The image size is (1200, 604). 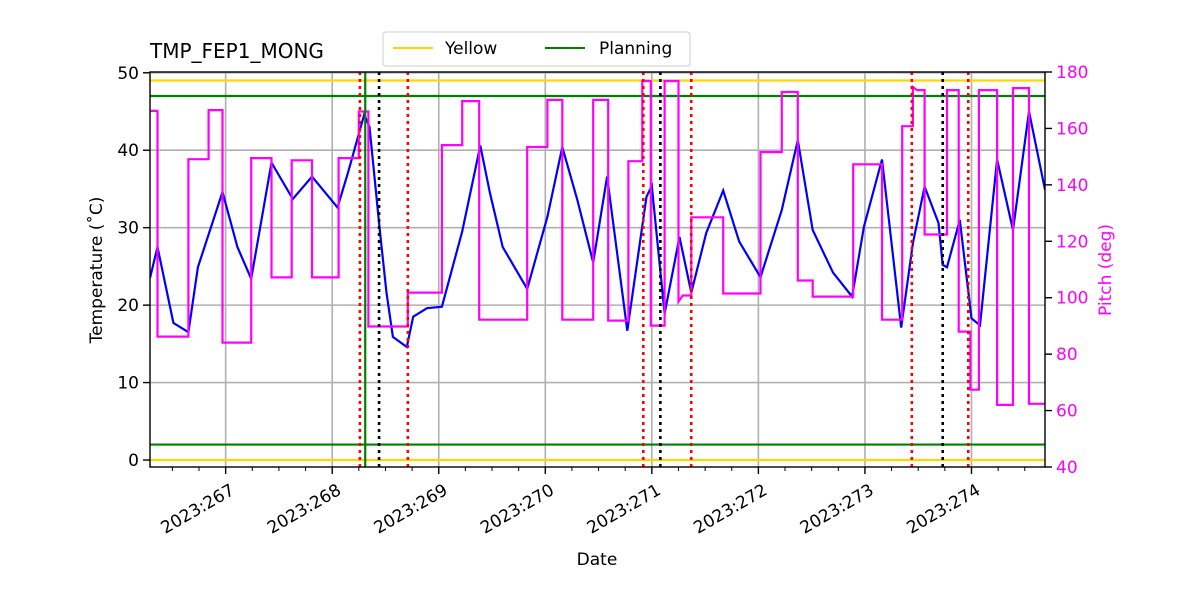 I want to click on x-tick-label: 2023:274, so click(x=943, y=509).